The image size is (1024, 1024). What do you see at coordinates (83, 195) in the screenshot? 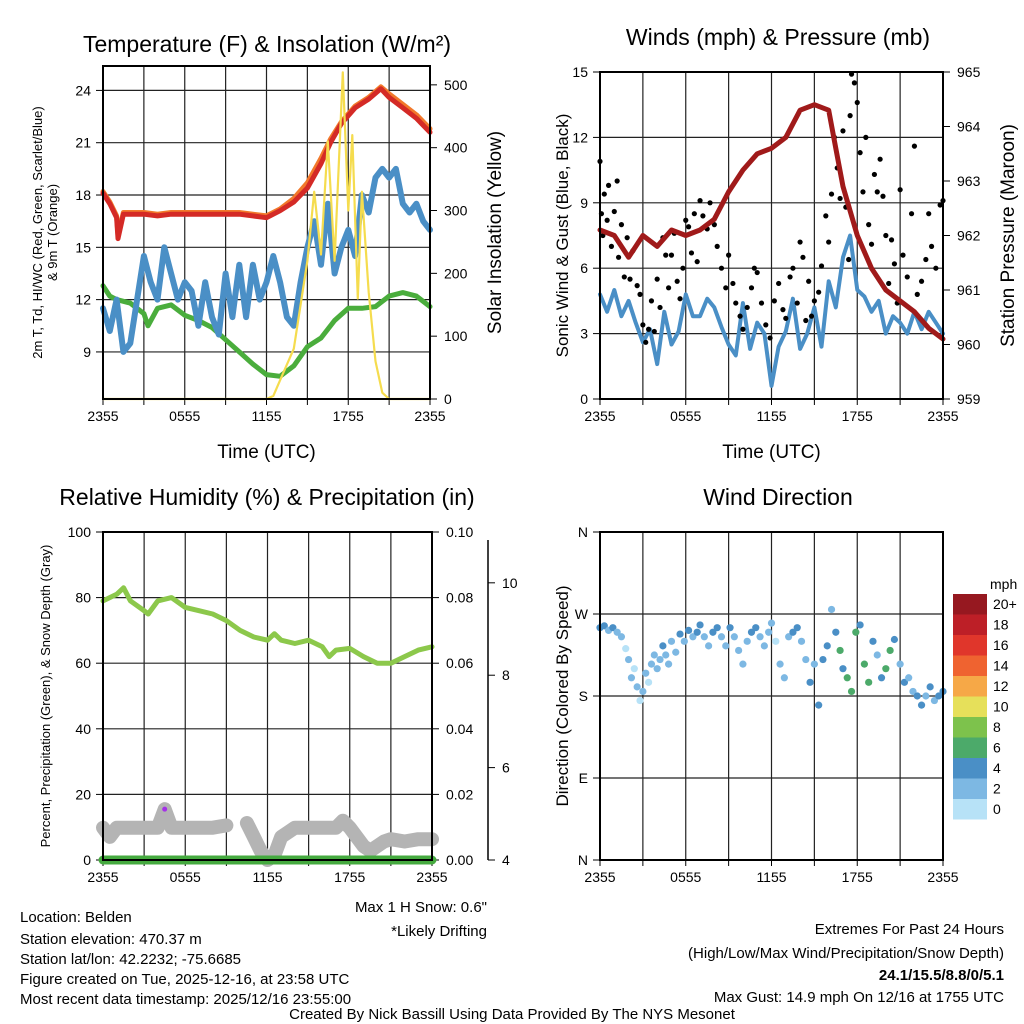
I see `y-tick-label: 18` at bounding box center [83, 195].